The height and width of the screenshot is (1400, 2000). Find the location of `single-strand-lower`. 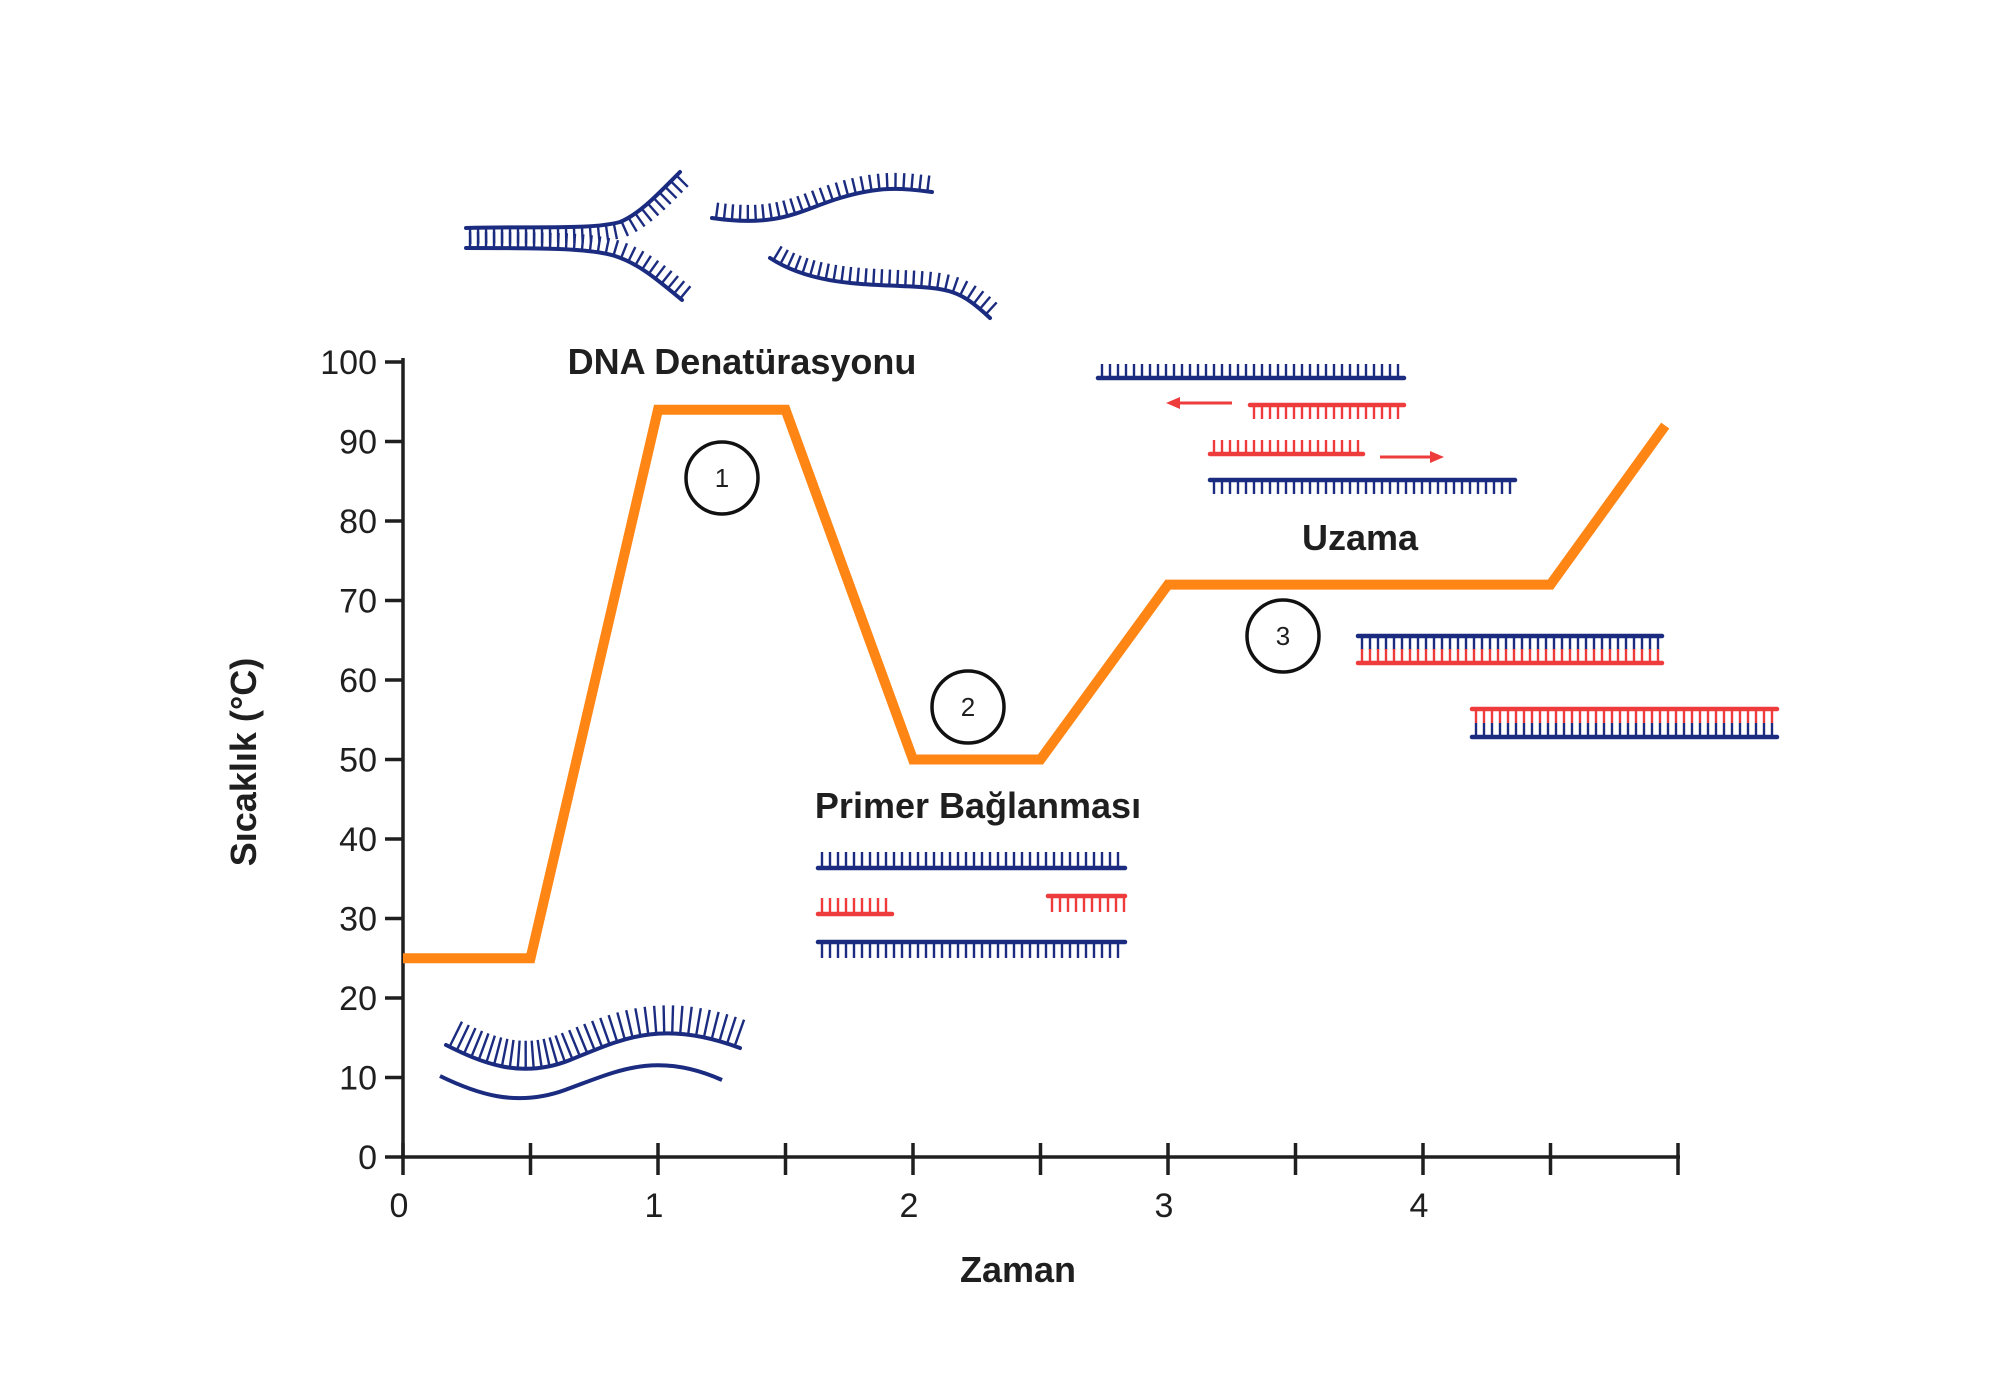

single-strand-lower is located at coordinates (883, 282).